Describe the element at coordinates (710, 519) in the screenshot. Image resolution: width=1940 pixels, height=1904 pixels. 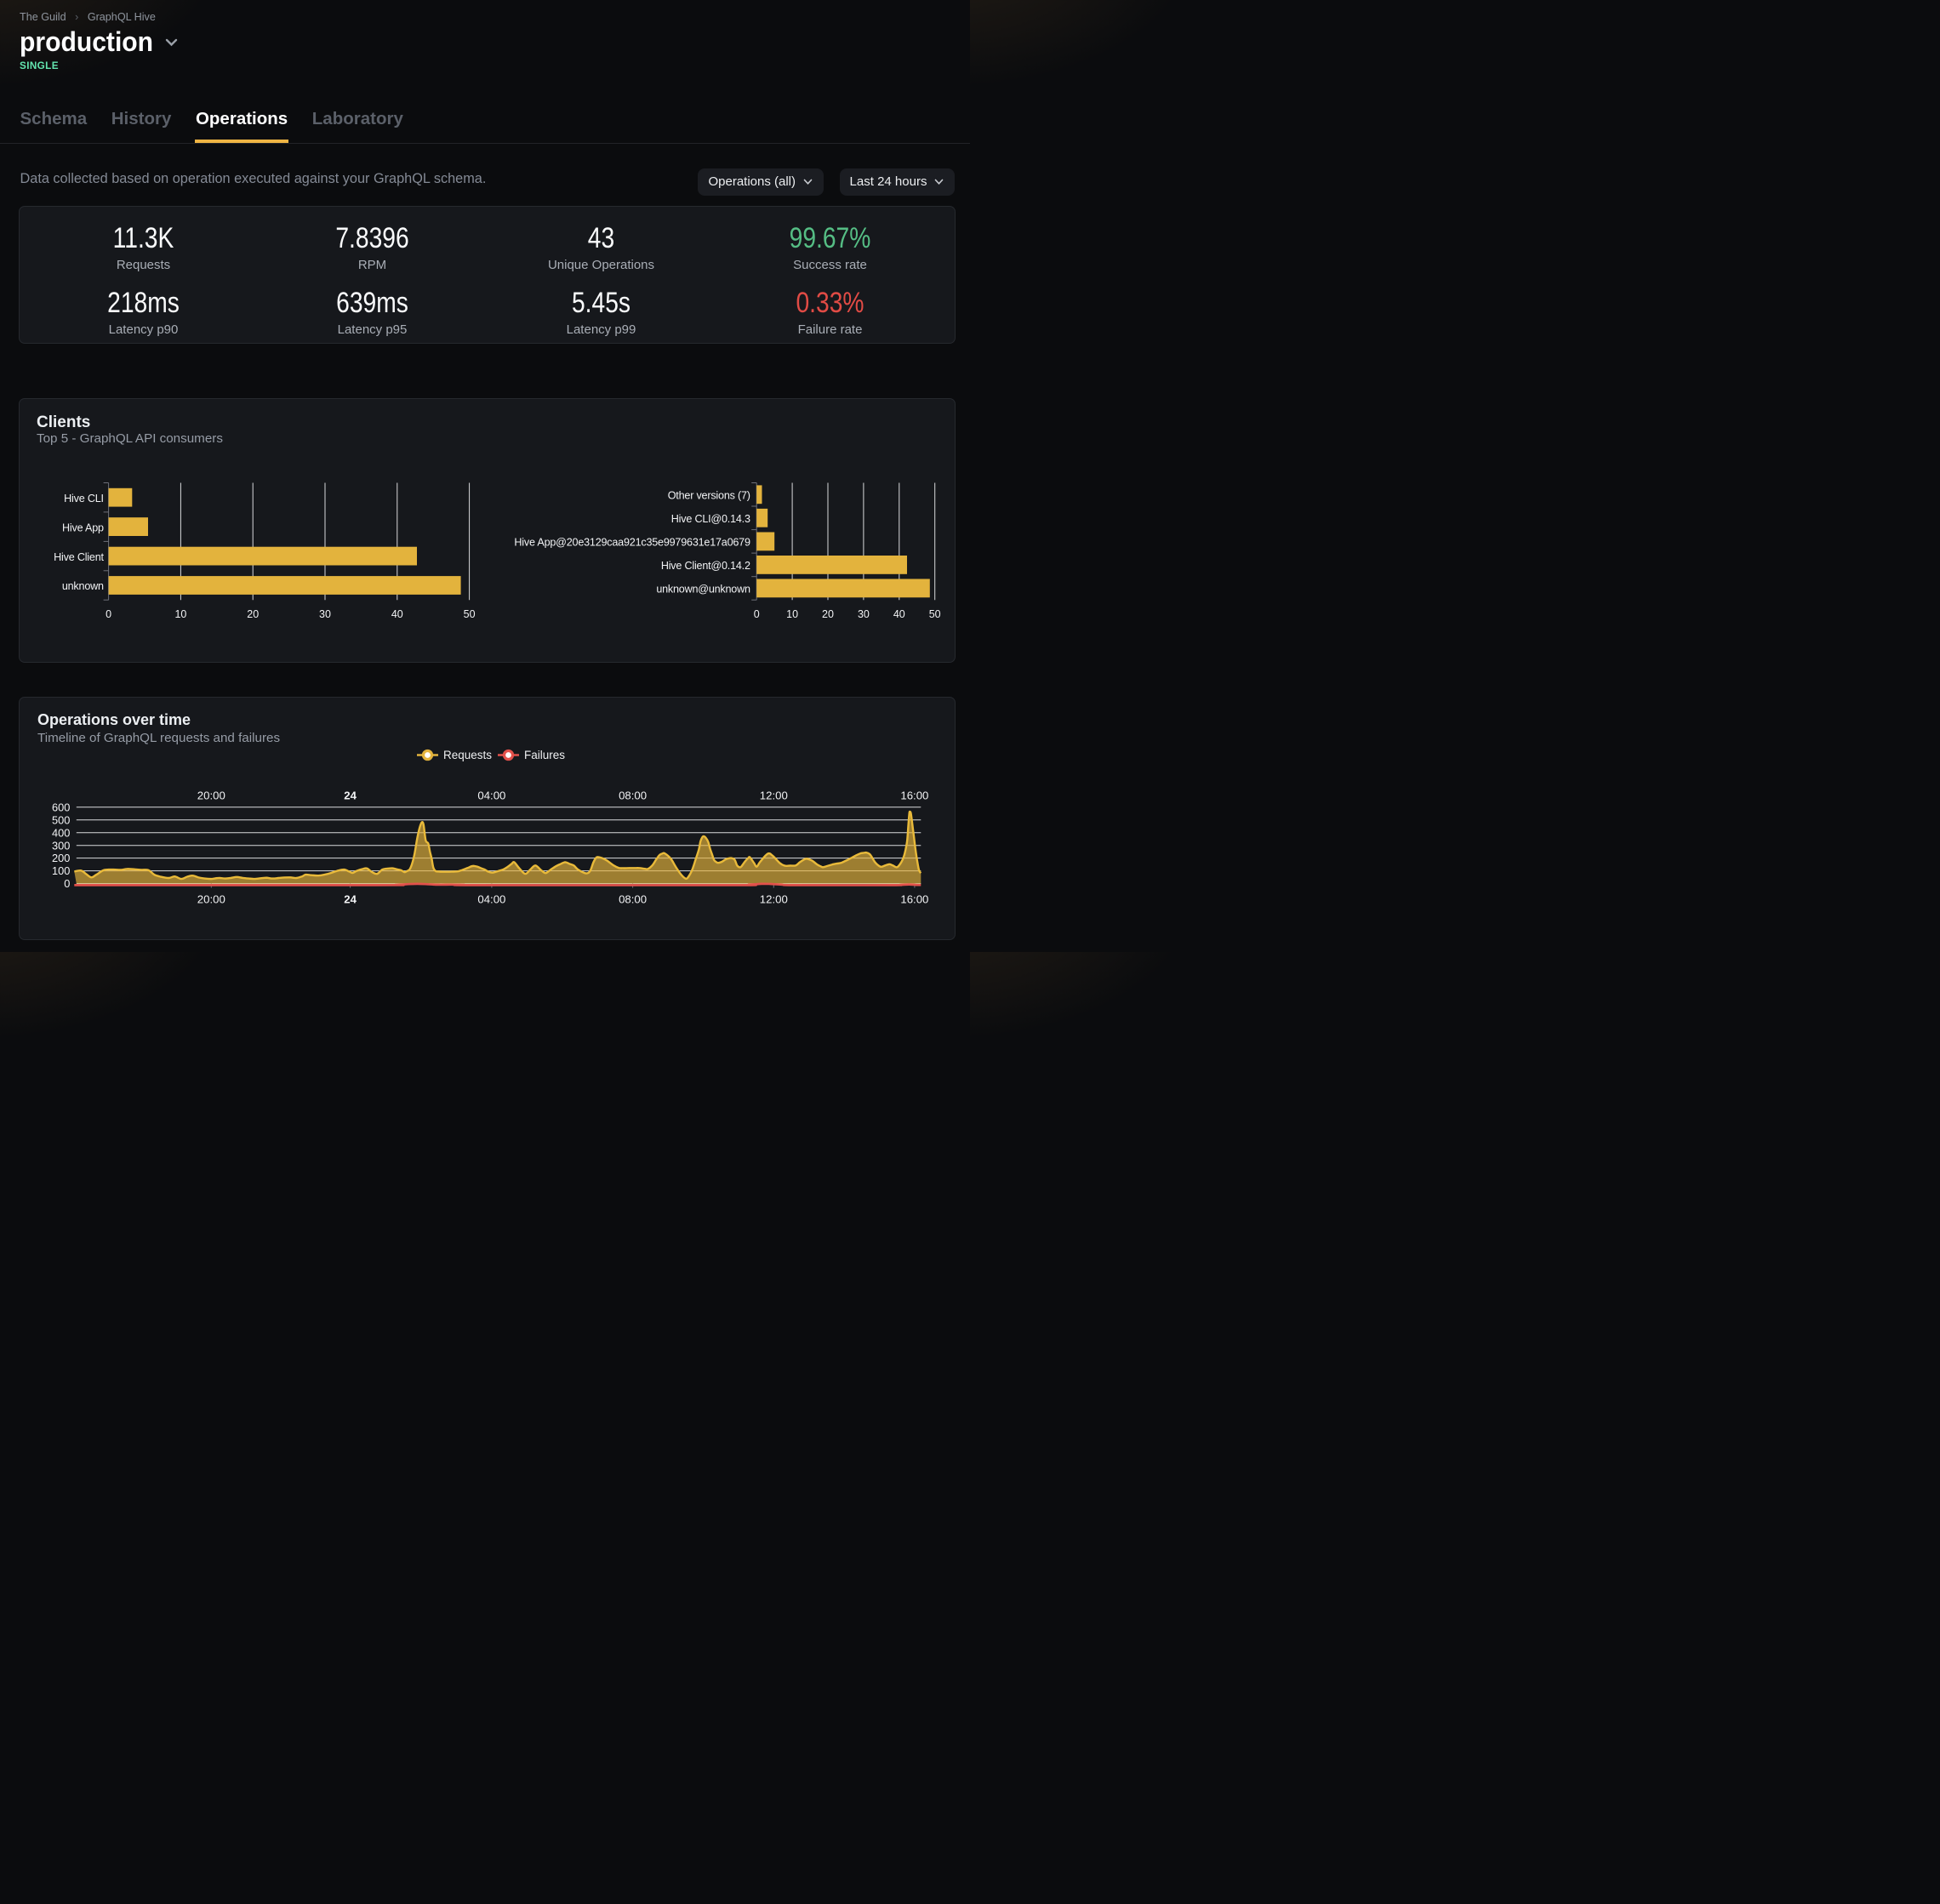
I see `svg-text: Hive CLI@0.14.3` at that location.